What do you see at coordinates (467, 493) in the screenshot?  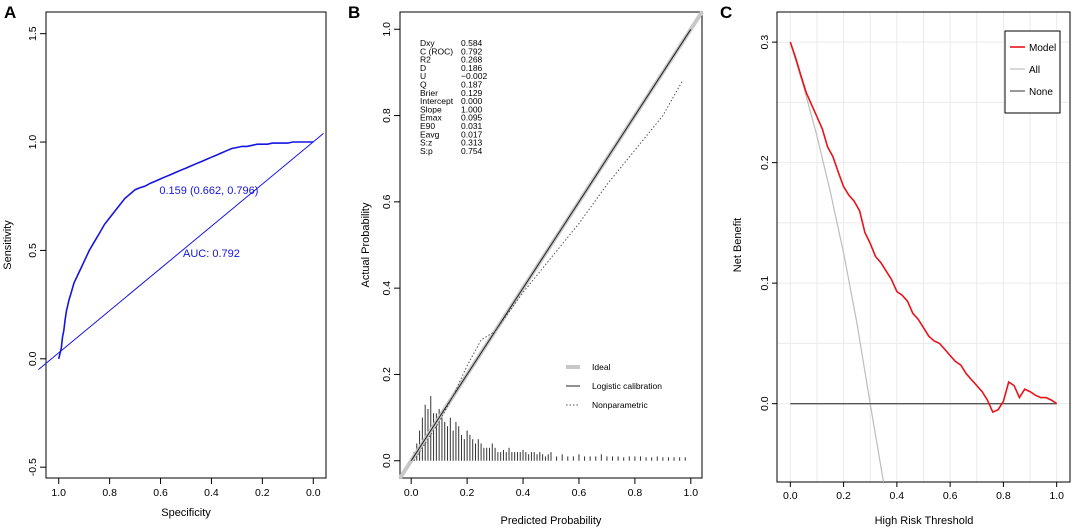 I see `panel-b-x-tick-label: 0.2` at bounding box center [467, 493].